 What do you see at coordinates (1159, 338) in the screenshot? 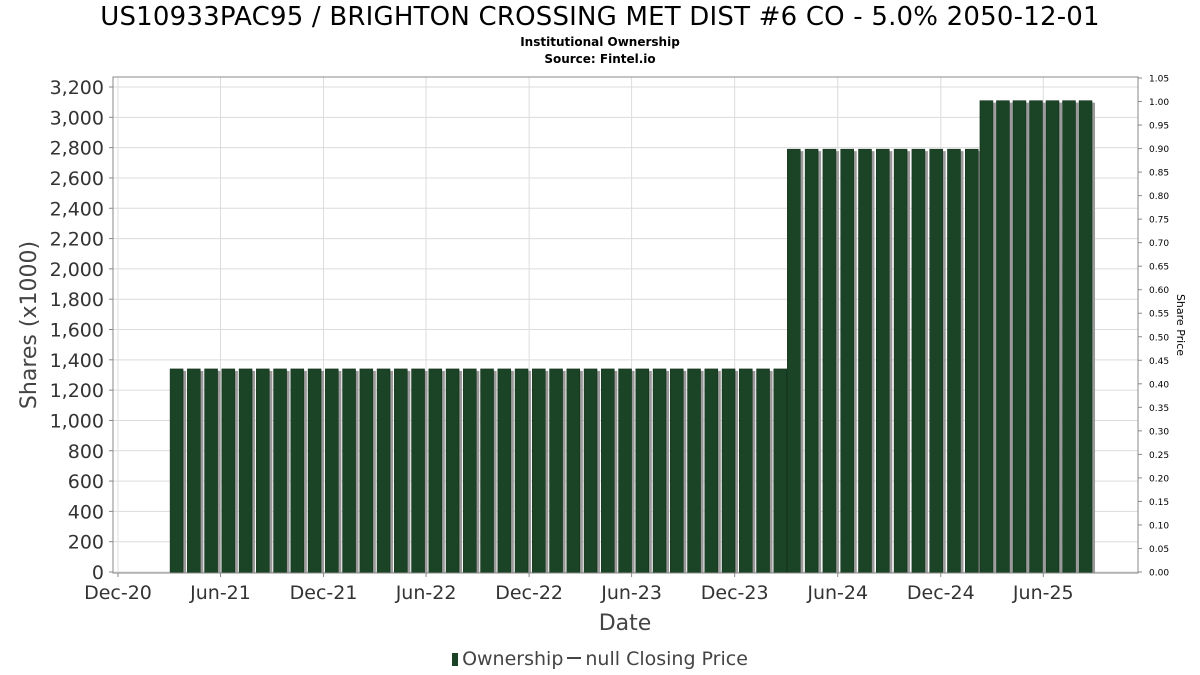
I see `y2-tick-label: 0.50` at bounding box center [1159, 338].